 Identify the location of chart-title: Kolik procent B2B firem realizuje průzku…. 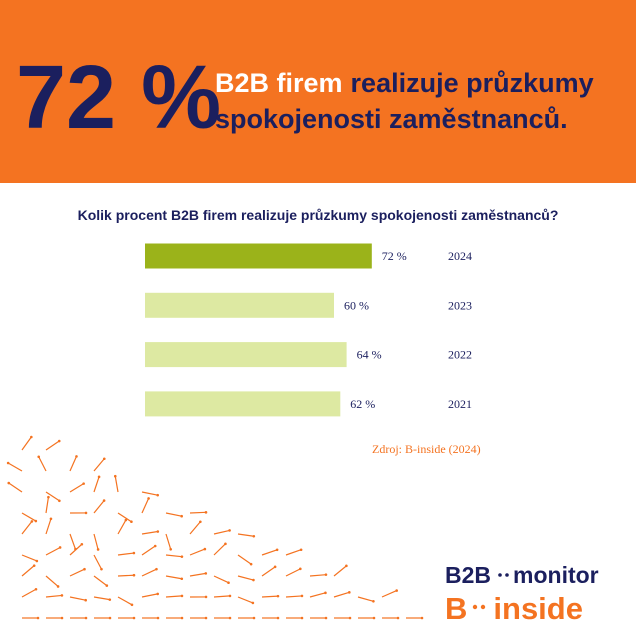
(318, 215).